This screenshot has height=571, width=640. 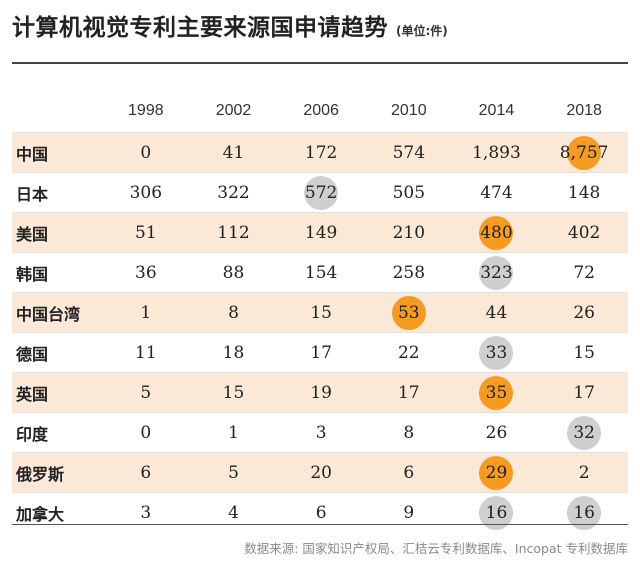 I want to click on value-text: 4, so click(x=233, y=512).